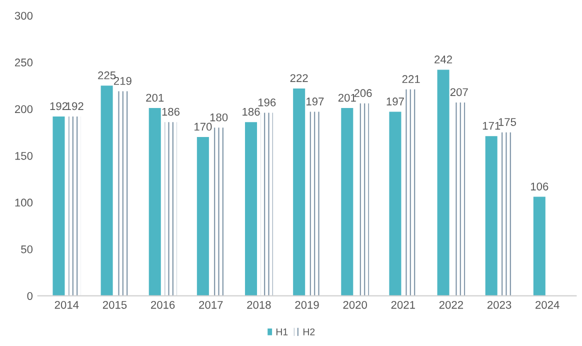 The width and height of the screenshot is (582, 346). What do you see at coordinates (66, 304) in the screenshot?
I see `x-tick-label: 2014` at bounding box center [66, 304].